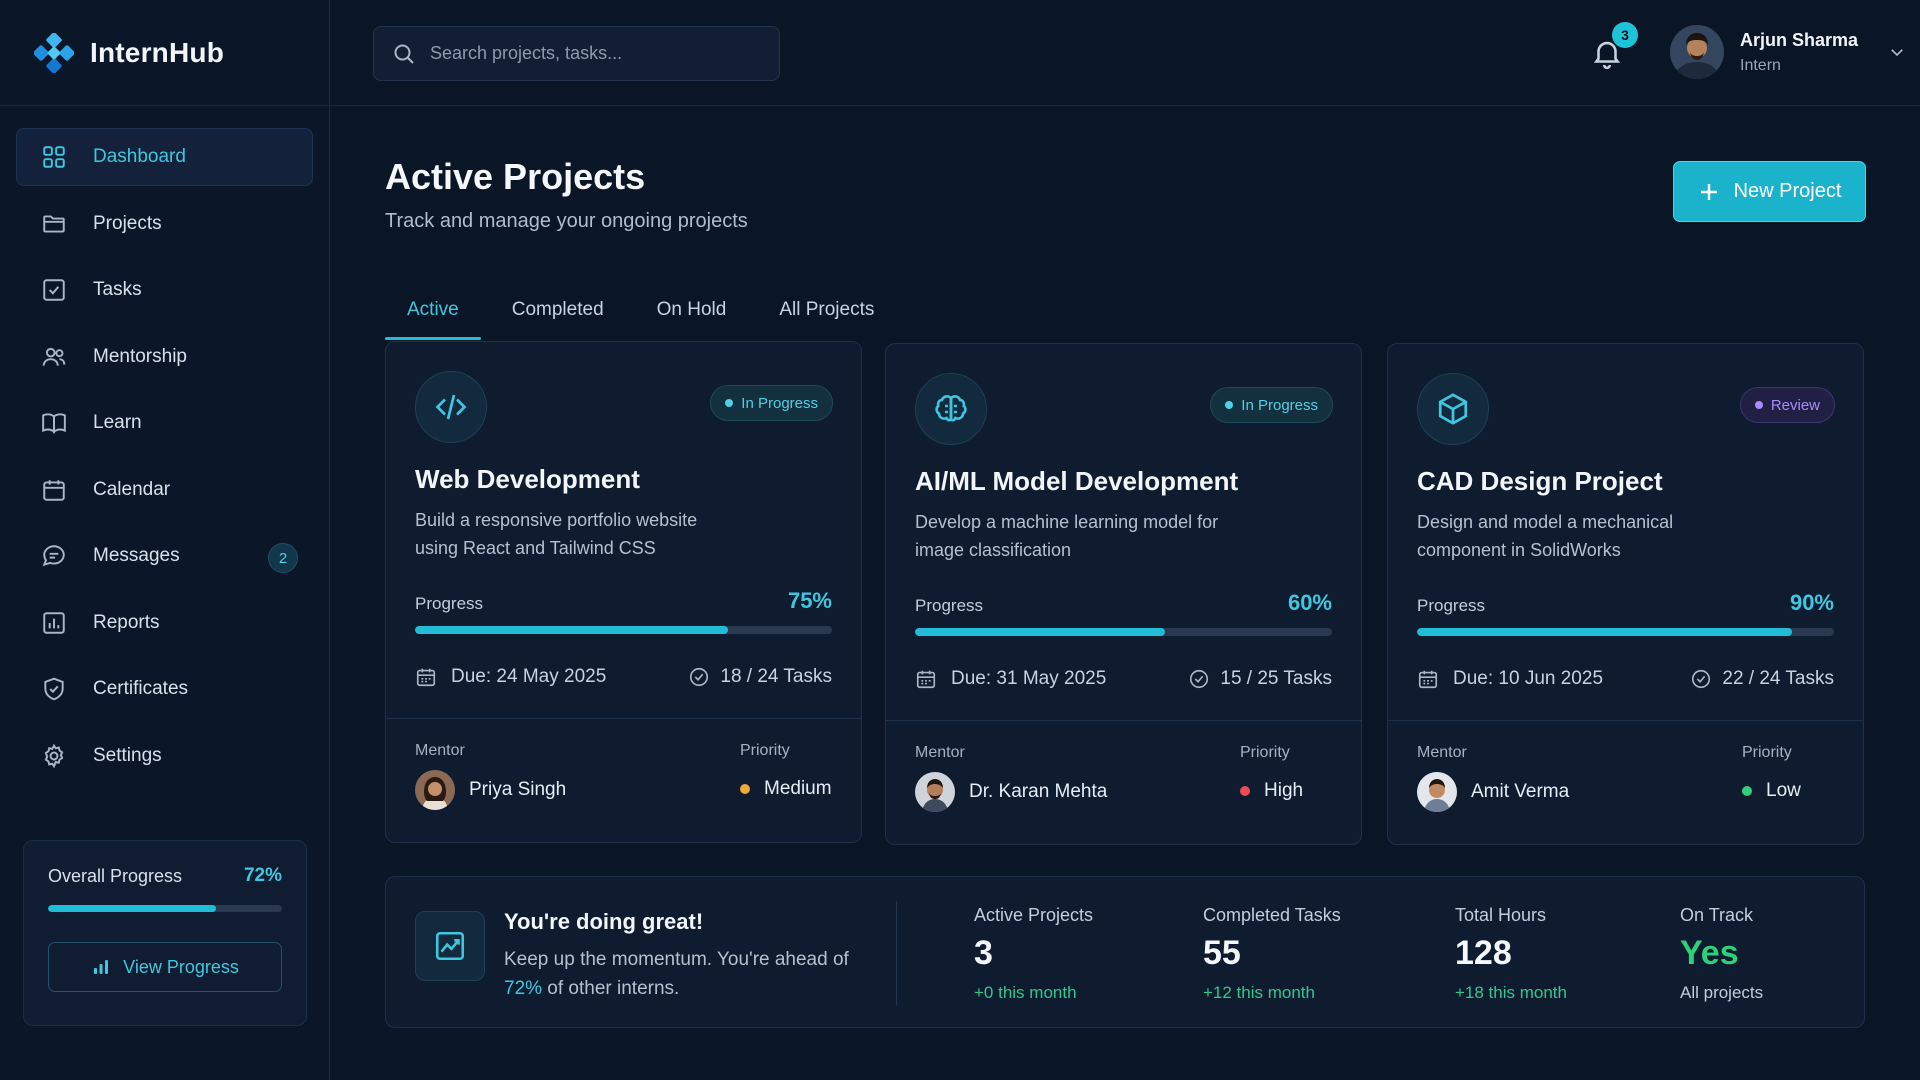 The width and height of the screenshot is (1920, 1080). Describe the element at coordinates (1510, 679) in the screenshot. I see `due-date: Due: 10 Jun 2025` at that location.